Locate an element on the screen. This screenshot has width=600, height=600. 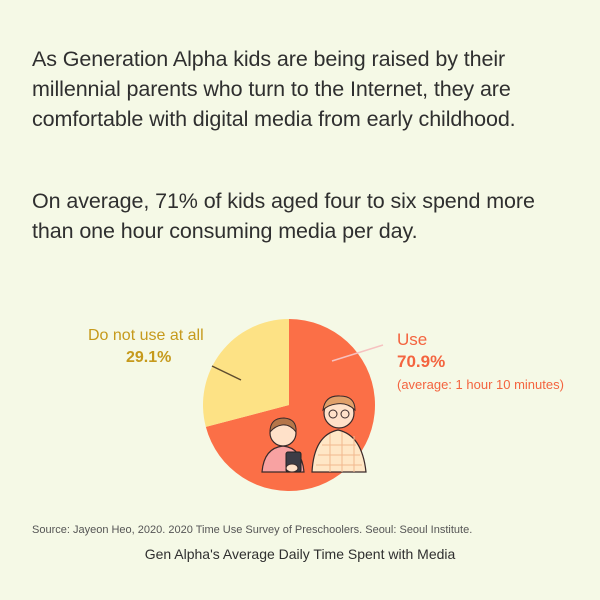
pie-slice-no-use is located at coordinates (246, 373).